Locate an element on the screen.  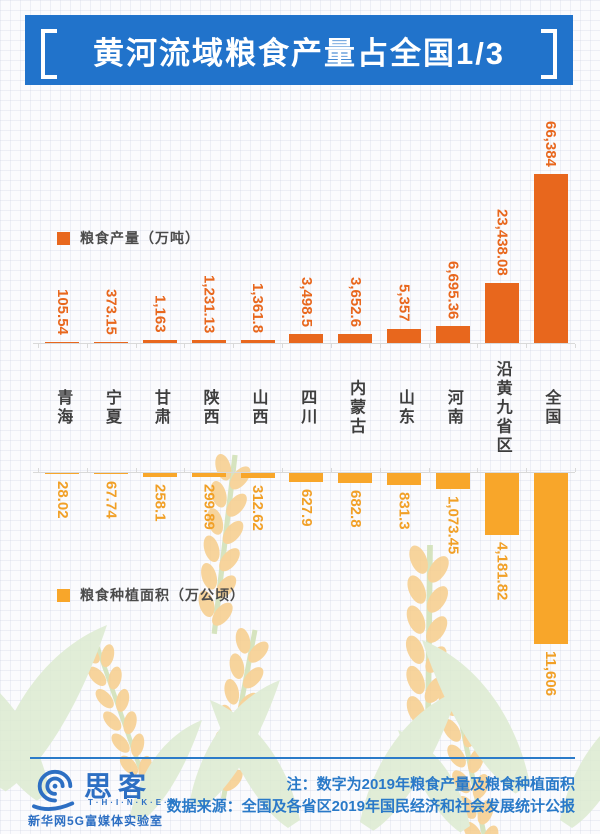
category-label-1: 宁夏 is located at coordinates (112, 407).